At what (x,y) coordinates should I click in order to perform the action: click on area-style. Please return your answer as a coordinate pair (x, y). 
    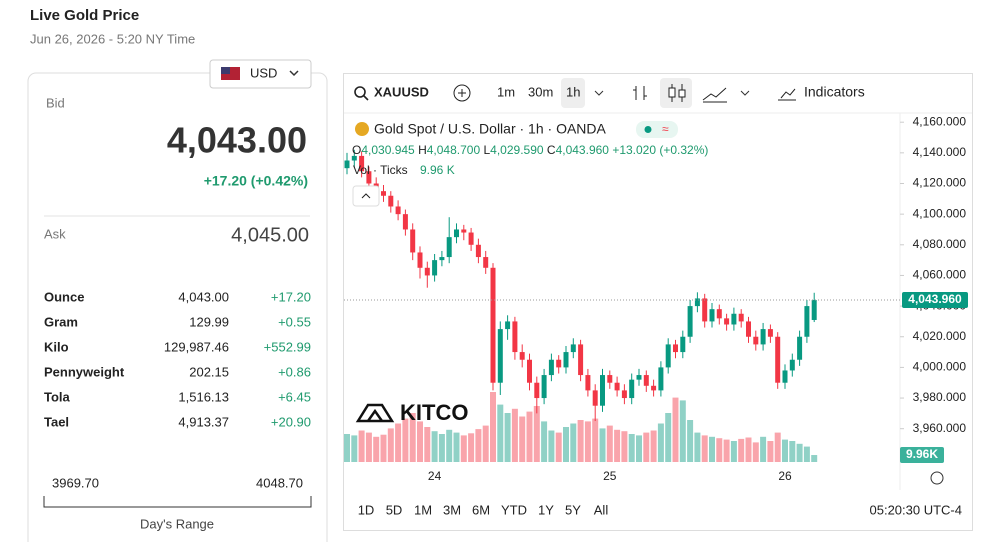
    Looking at the image, I should click on (714, 95).